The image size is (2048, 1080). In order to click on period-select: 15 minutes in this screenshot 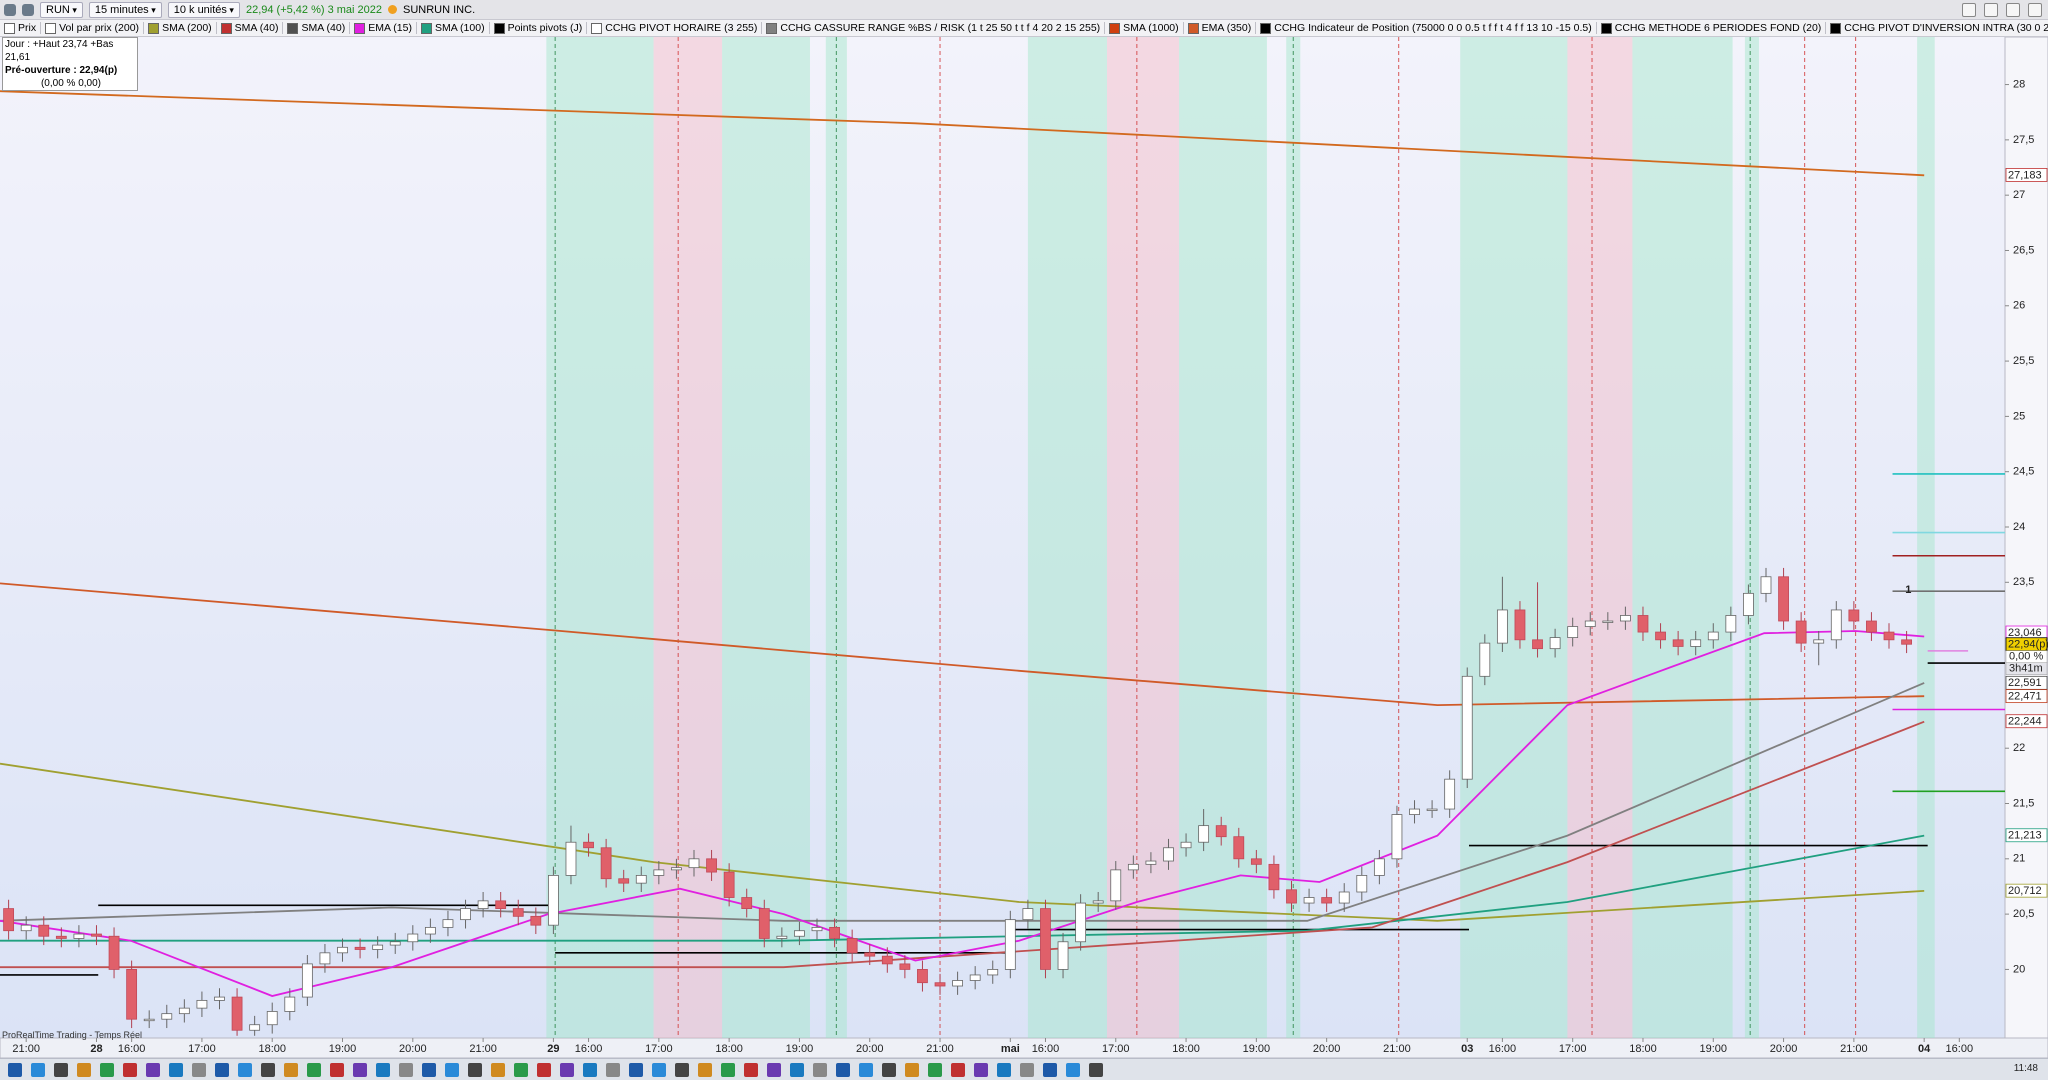, I will do `click(125, 9)`.